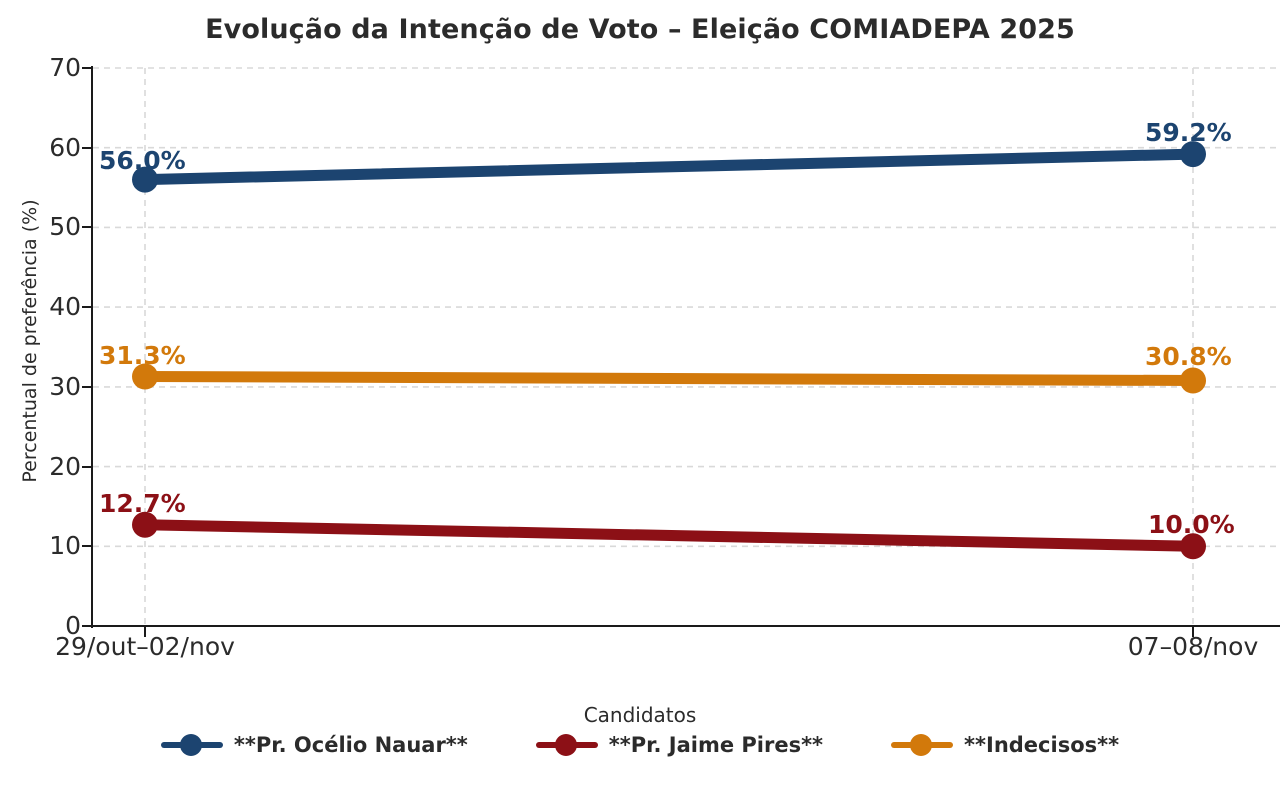  I want to click on y-tick-label-0: 0, so click(73, 625).